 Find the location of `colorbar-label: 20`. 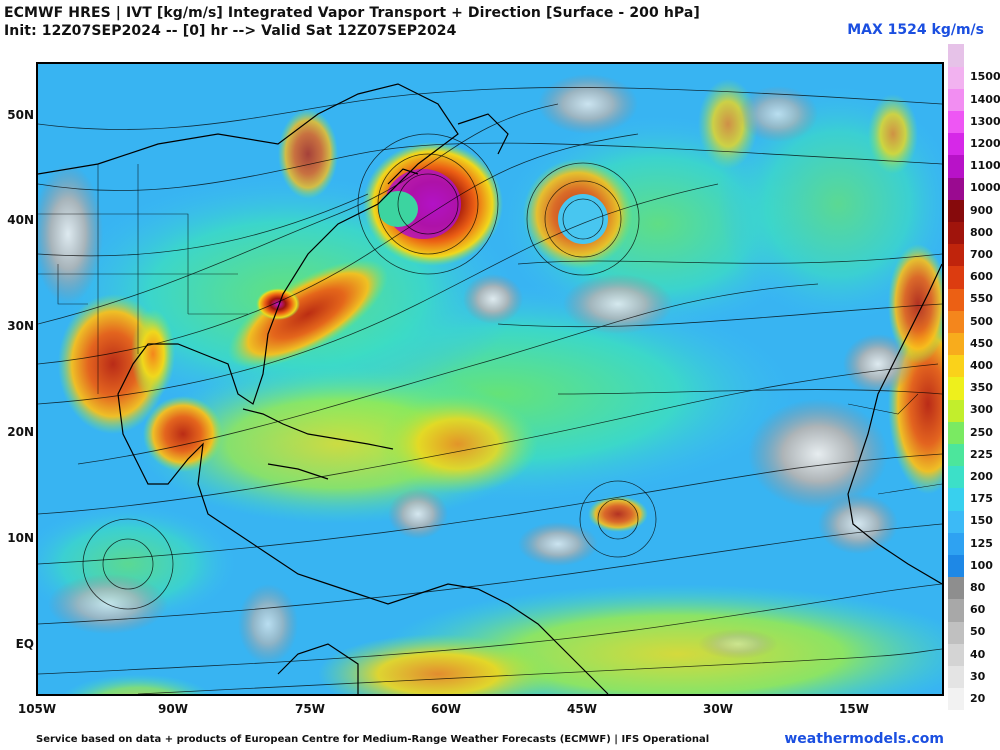

colorbar-label: 20 is located at coordinates (978, 698).